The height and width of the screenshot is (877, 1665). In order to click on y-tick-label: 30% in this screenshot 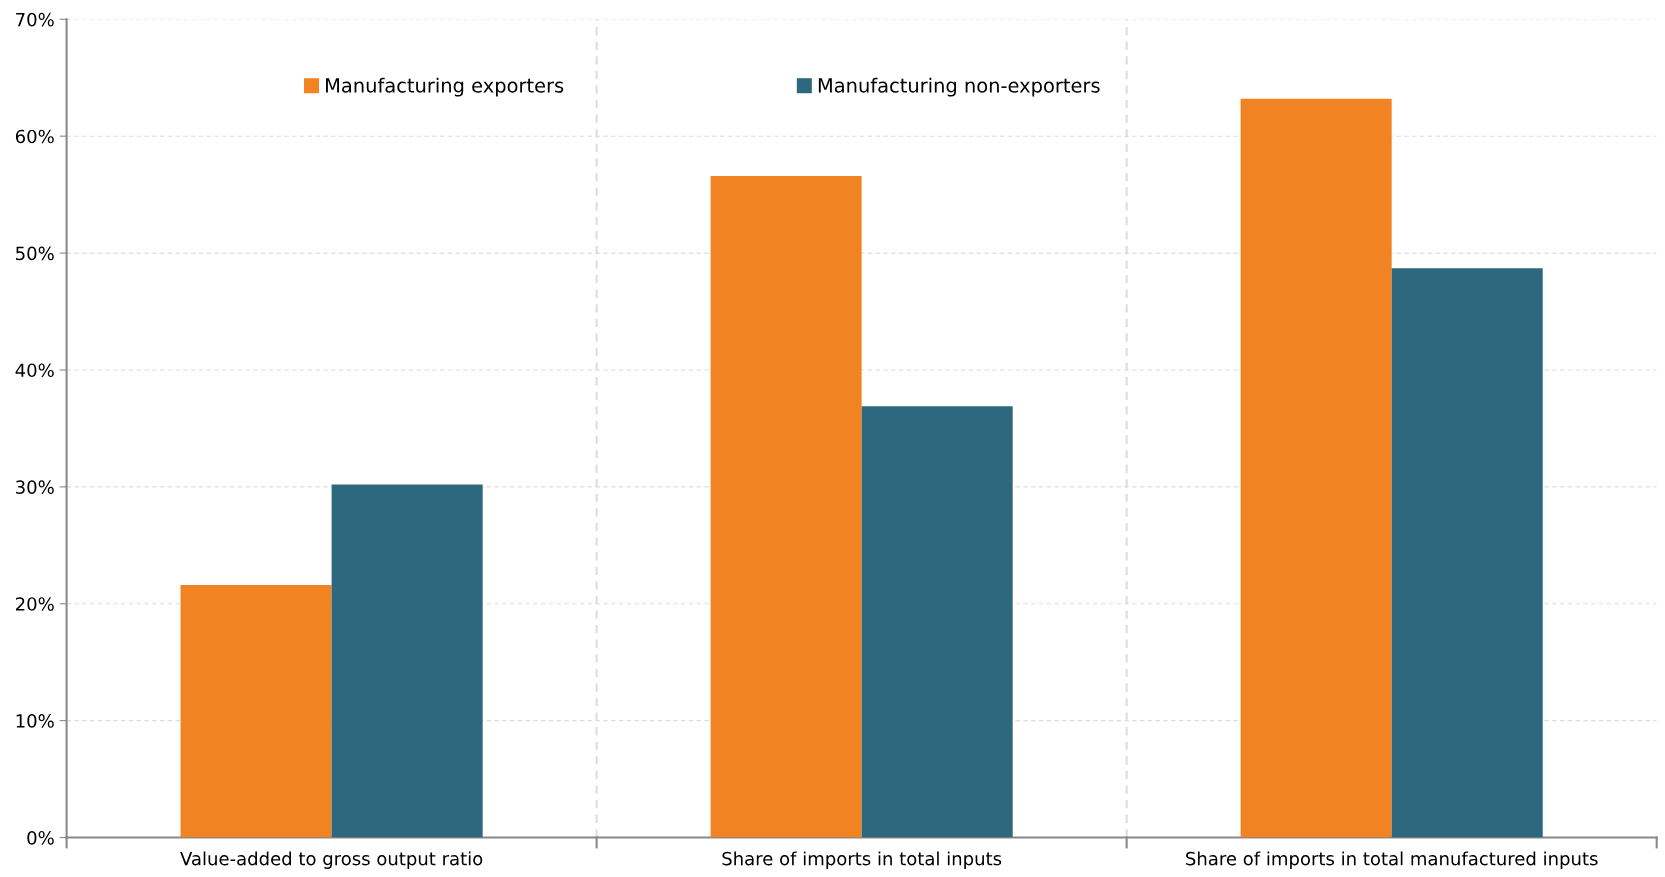, I will do `click(35, 487)`.